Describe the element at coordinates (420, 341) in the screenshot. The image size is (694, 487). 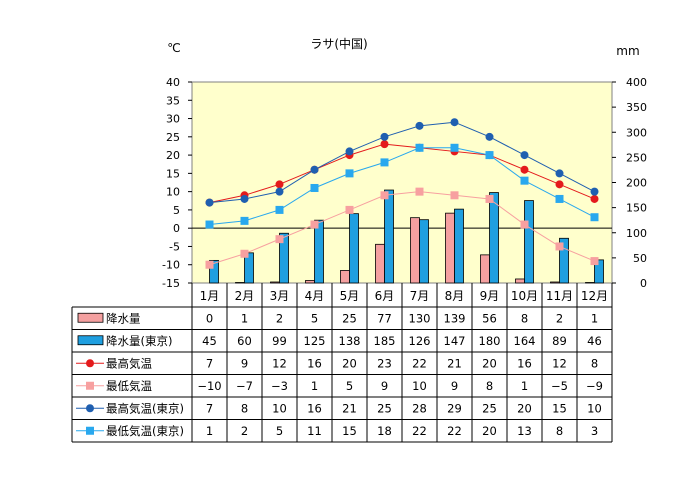
I see `table-cell: 126` at that location.